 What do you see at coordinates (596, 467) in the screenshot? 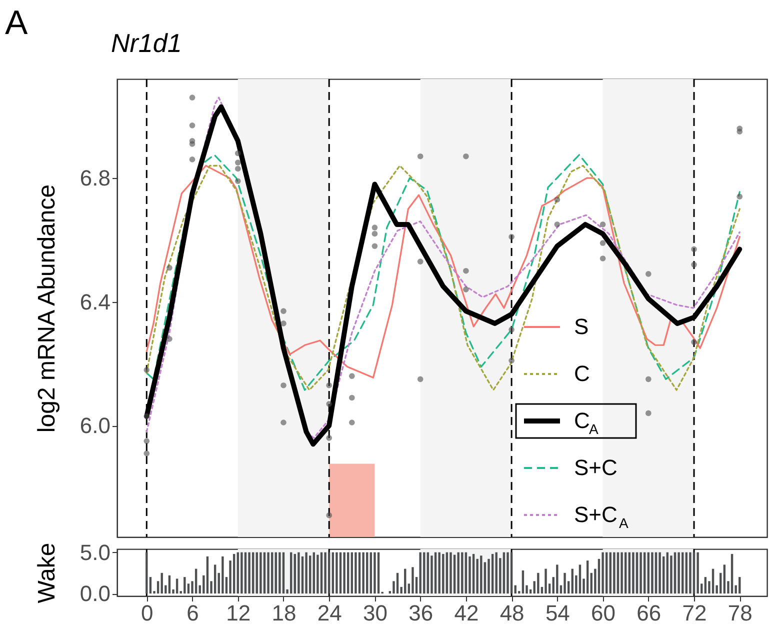
I see `legend-label: S+C` at bounding box center [596, 467].